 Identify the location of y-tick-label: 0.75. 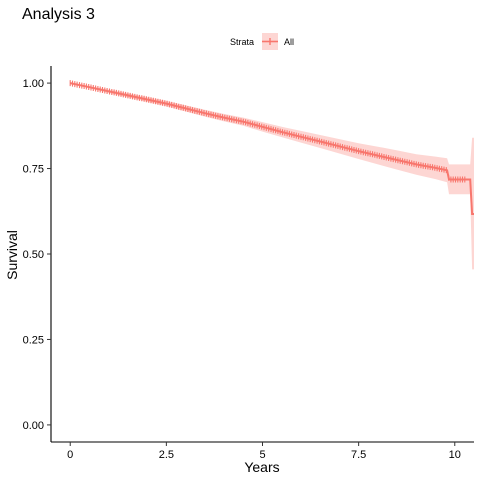
(33, 170).